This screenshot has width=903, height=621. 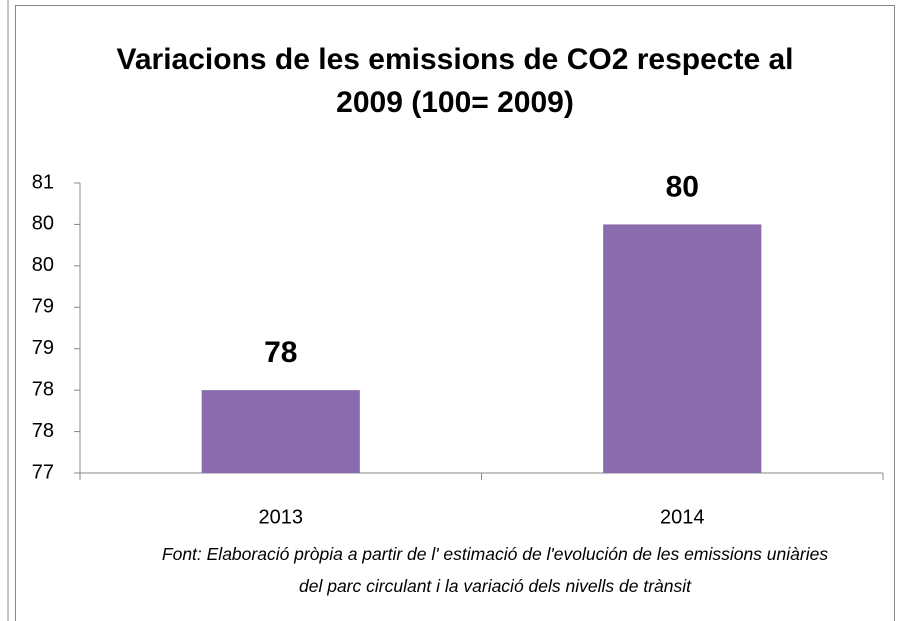 What do you see at coordinates (682, 517) in the screenshot?
I see `x-tick-label: 2014` at bounding box center [682, 517].